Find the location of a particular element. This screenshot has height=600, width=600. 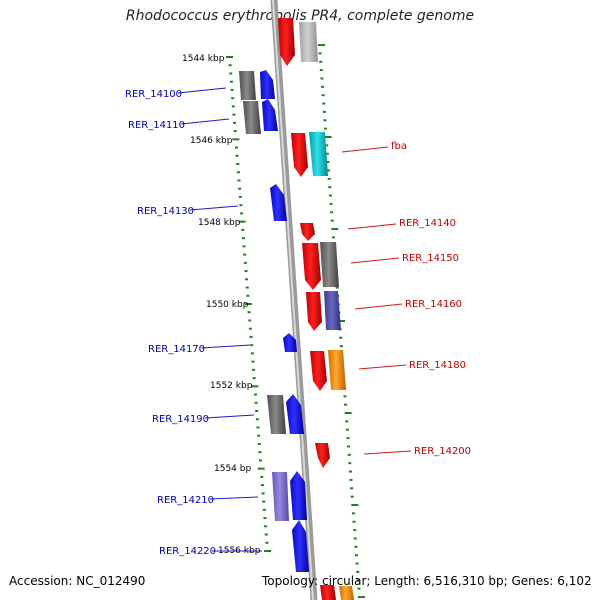

tick-label: 1552 kbp is located at coordinates (231, 386).